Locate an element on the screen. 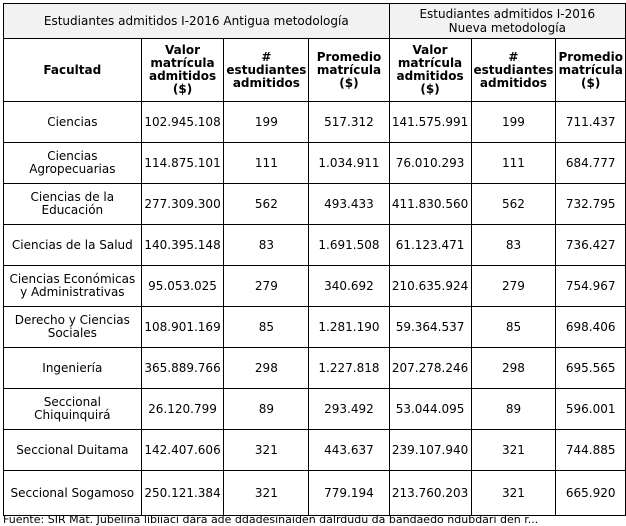  col-header-valor-new: Valor matrícula admitidos ($) is located at coordinates (430, 70).